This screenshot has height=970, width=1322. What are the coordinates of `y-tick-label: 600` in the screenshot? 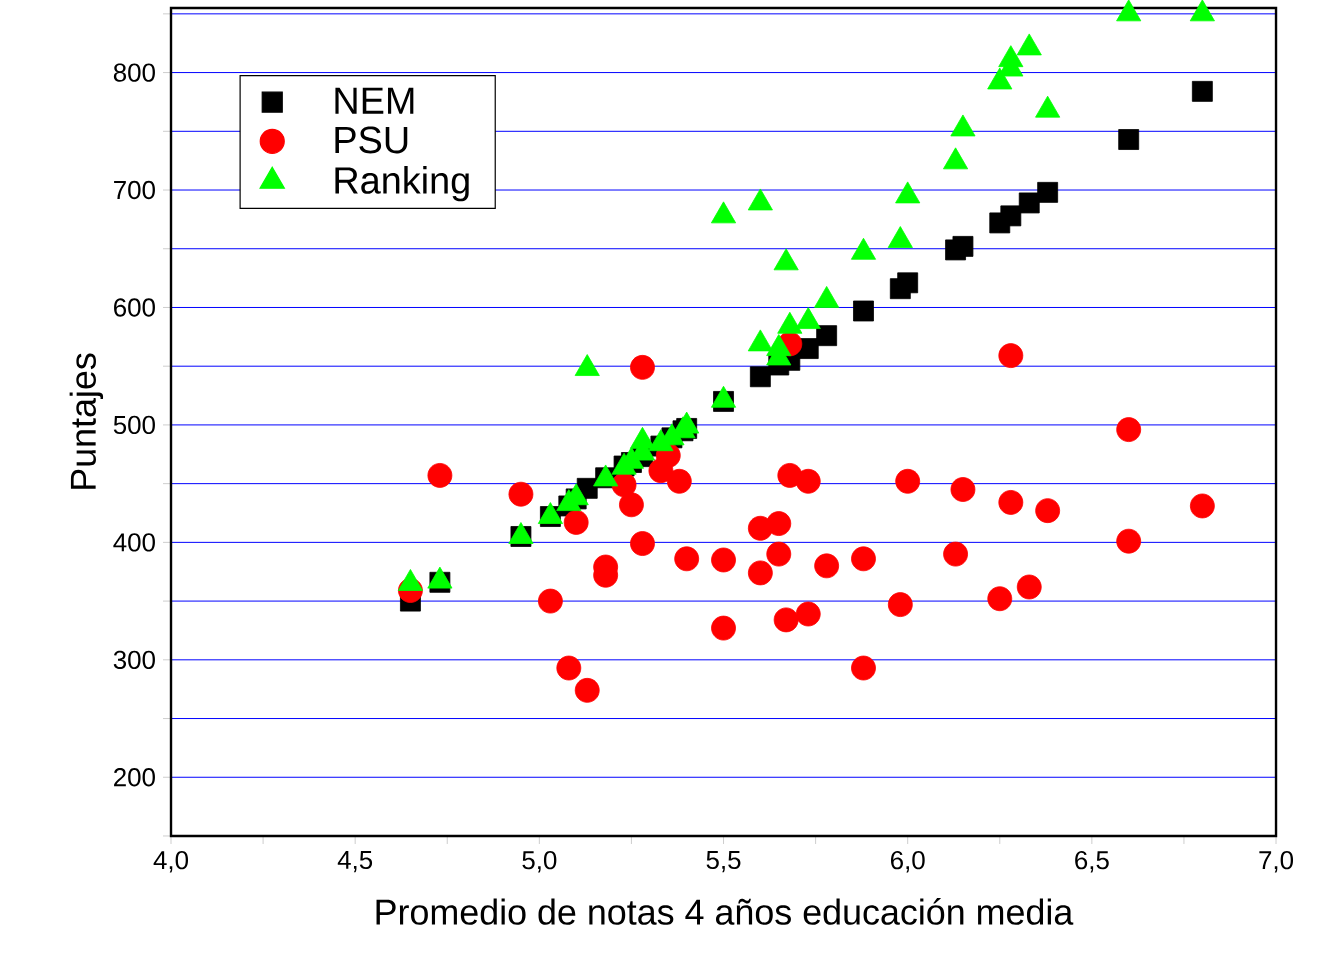 It's located at (134, 307).